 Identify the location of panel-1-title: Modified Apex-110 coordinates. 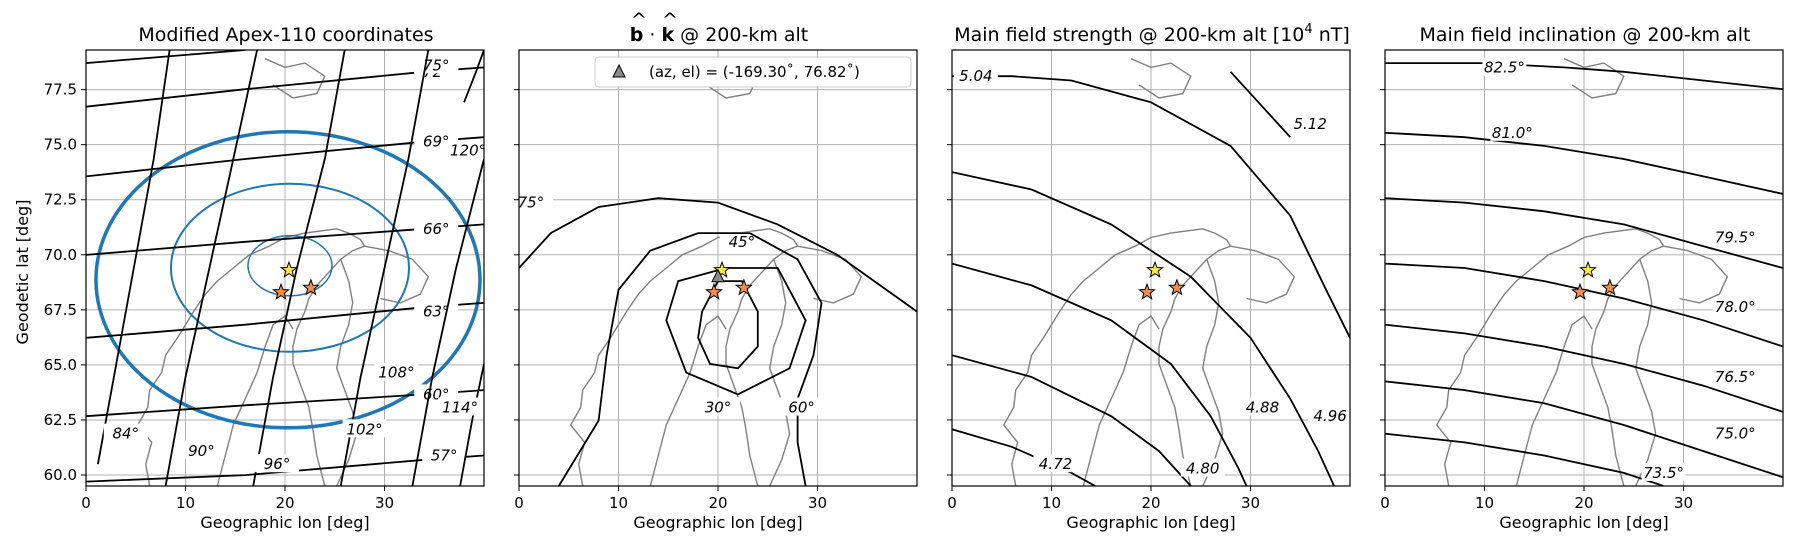
(285, 35).